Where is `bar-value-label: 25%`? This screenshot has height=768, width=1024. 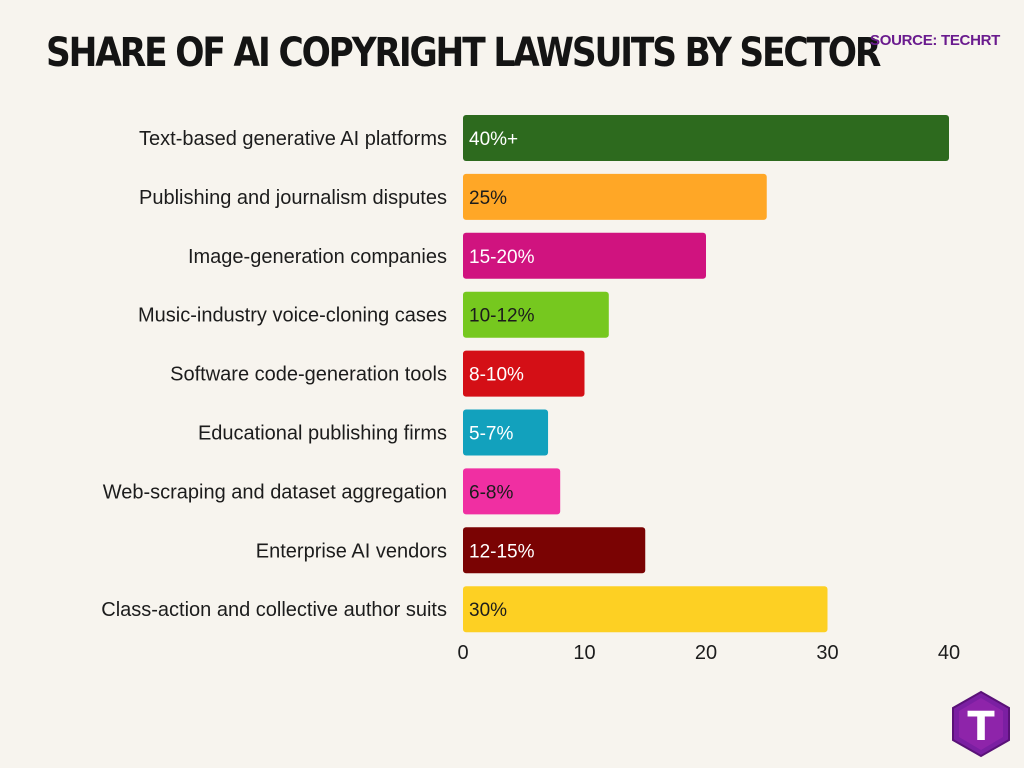 bar-value-label: 25% is located at coordinates (488, 198).